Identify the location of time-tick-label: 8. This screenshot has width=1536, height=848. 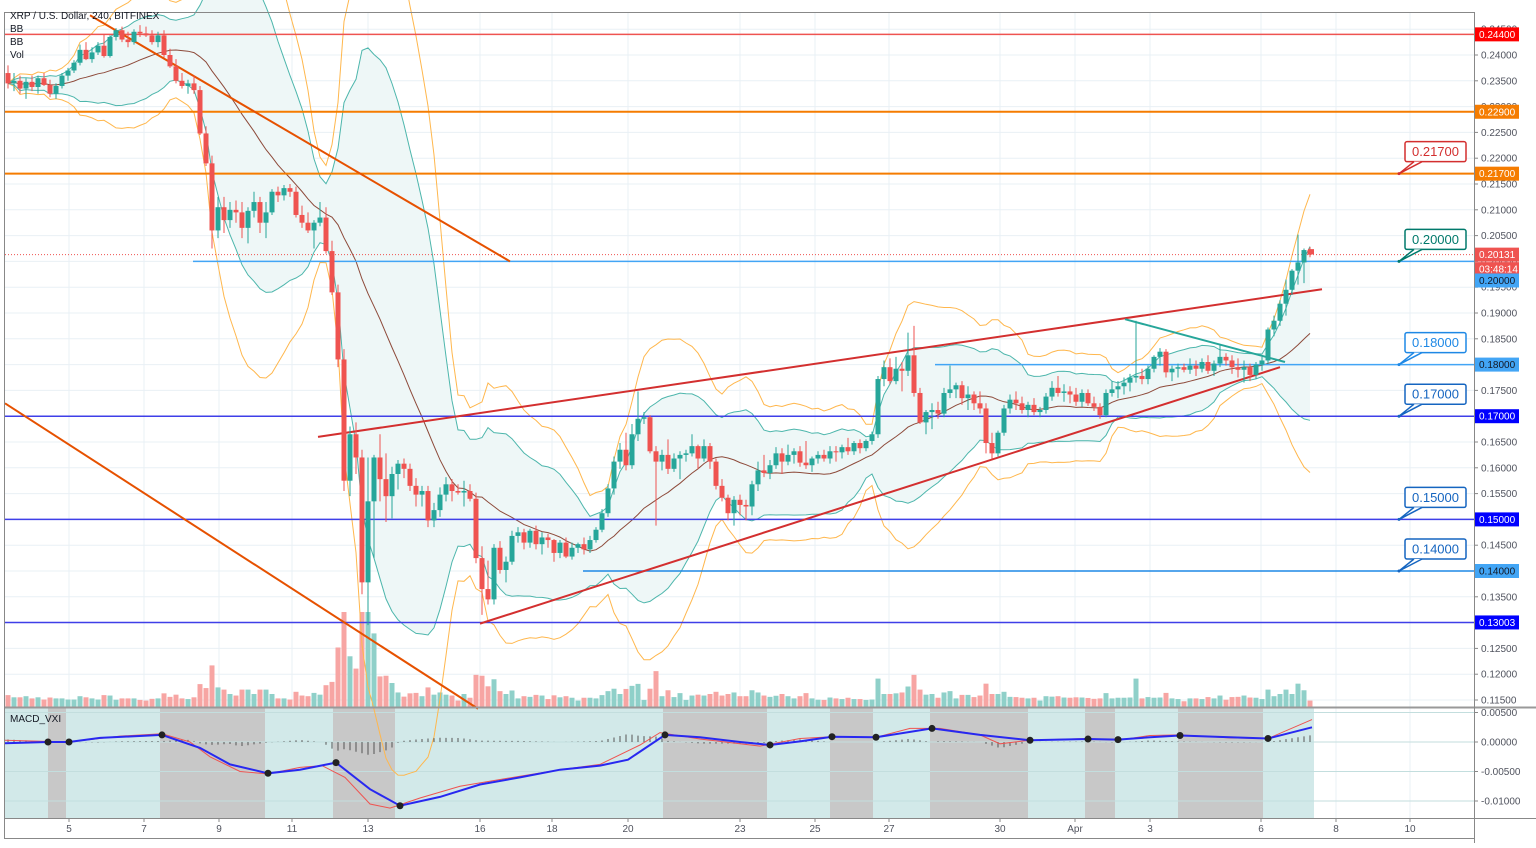
(1336, 829).